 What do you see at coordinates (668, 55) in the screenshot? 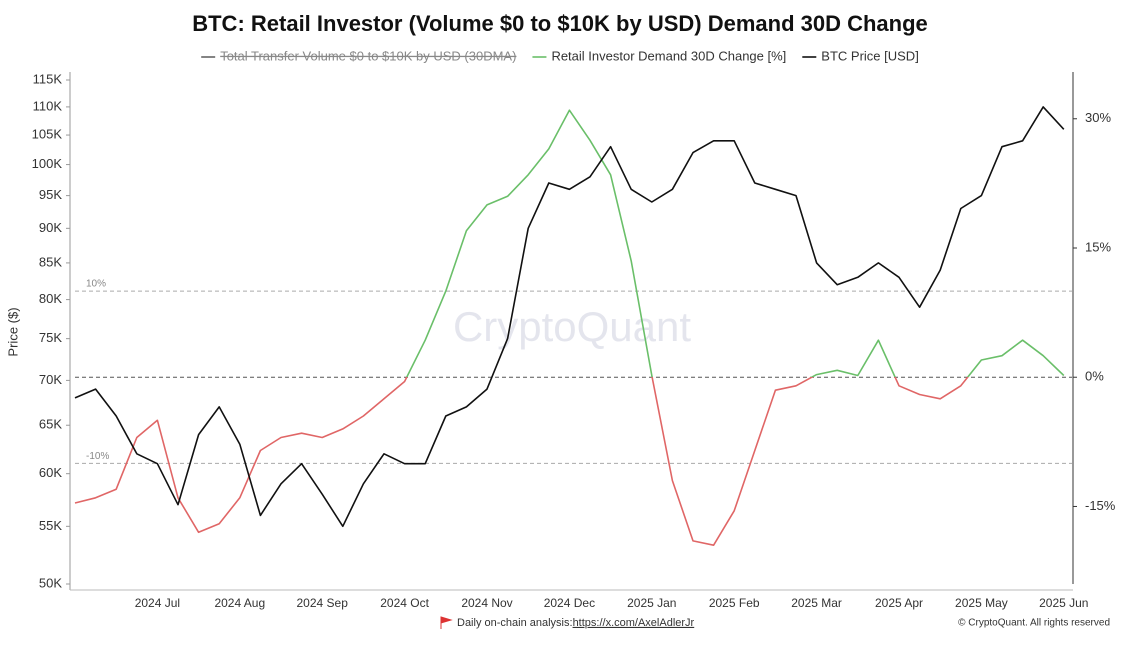
I see `legend-label: Retail Investor Demand 30D Change [%]` at bounding box center [668, 55].